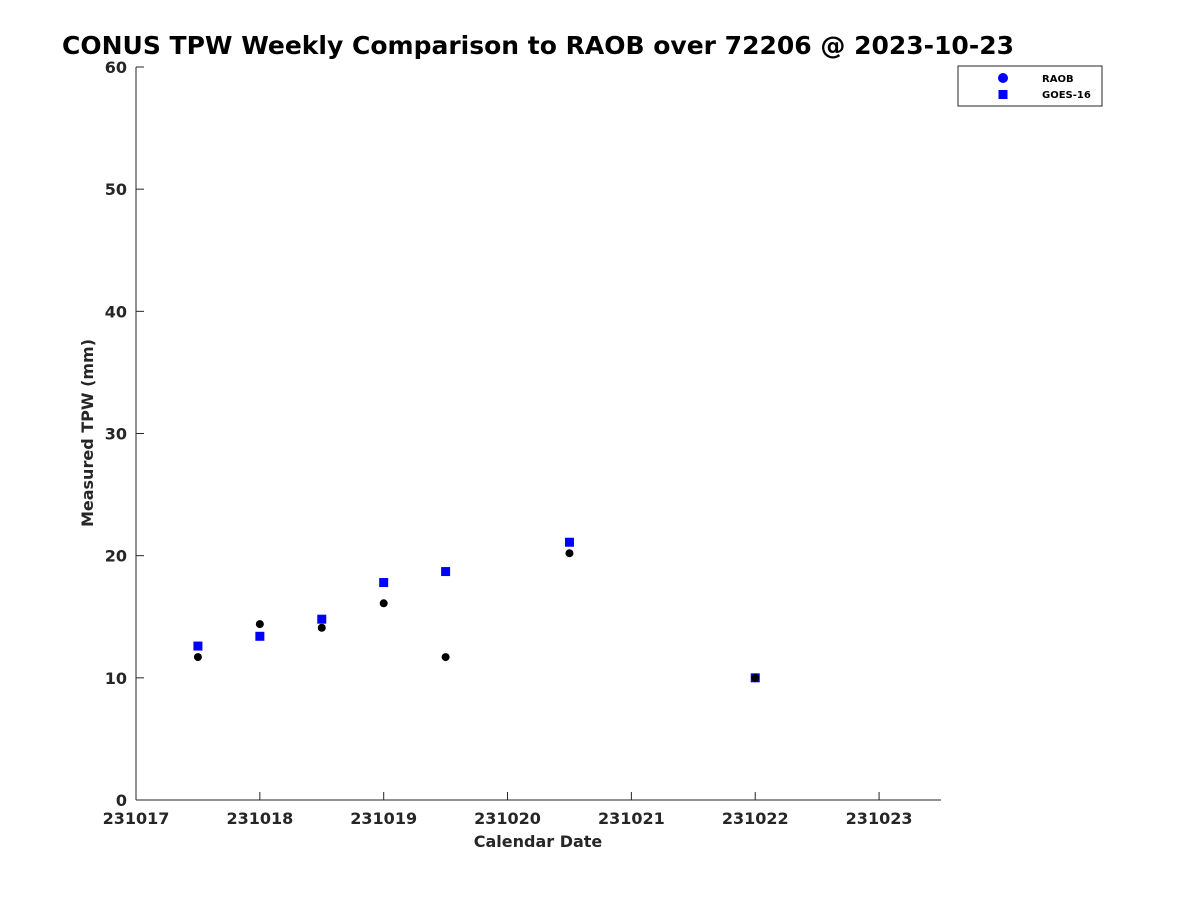 This screenshot has width=1200, height=900. What do you see at coordinates (383, 818) in the screenshot?
I see `x-tick-label: 231019` at bounding box center [383, 818].